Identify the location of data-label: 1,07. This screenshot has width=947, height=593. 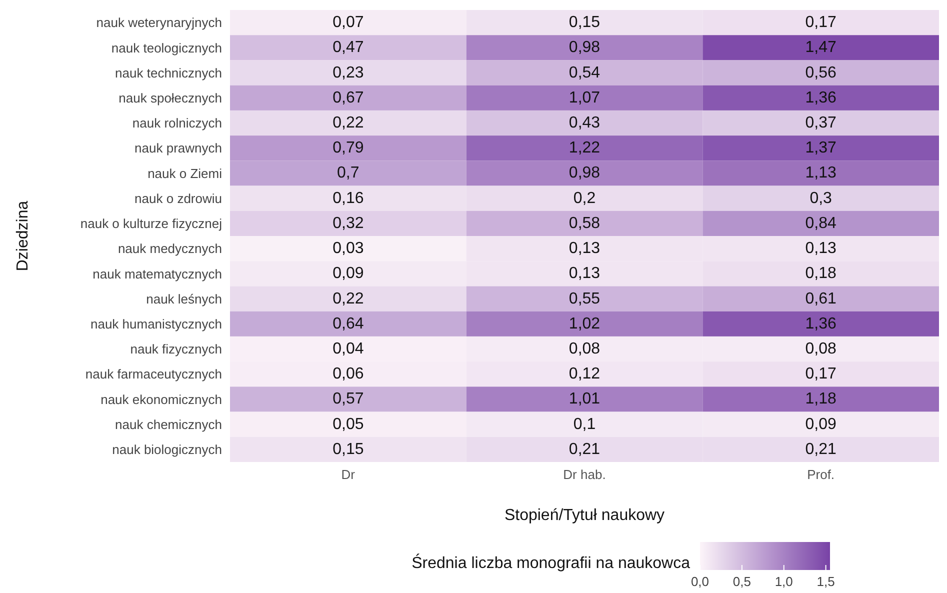
(584, 97).